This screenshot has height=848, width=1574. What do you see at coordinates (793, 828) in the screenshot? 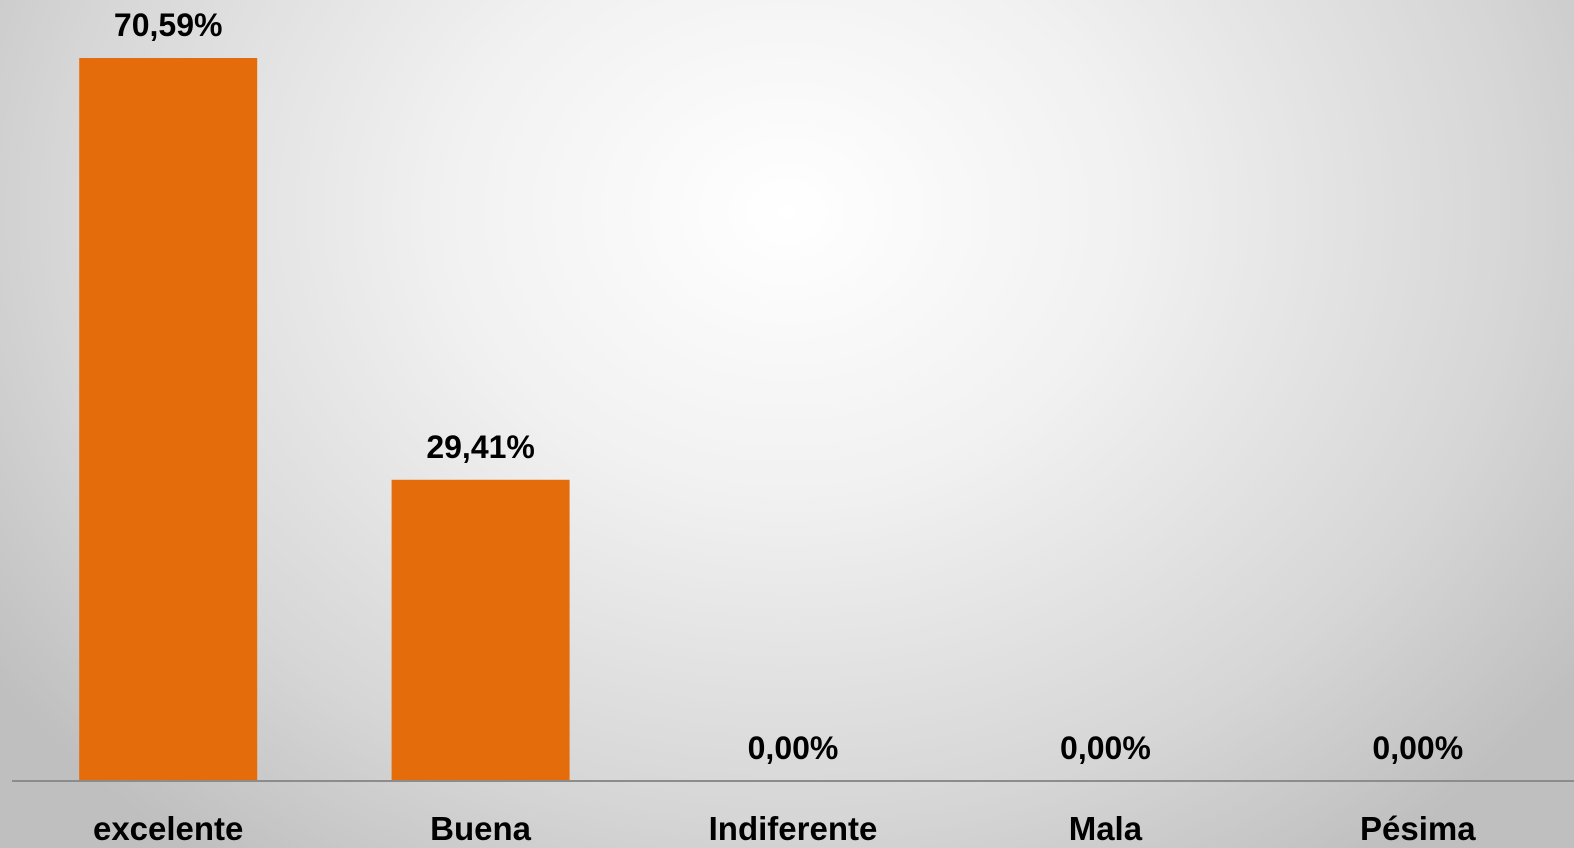
I see `category-label-2: Indiferente` at bounding box center [793, 828].